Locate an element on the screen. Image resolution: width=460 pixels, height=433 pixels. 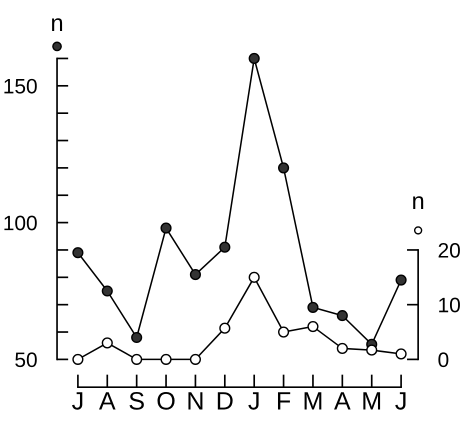
x-tick-label: F is located at coordinates (284, 401).